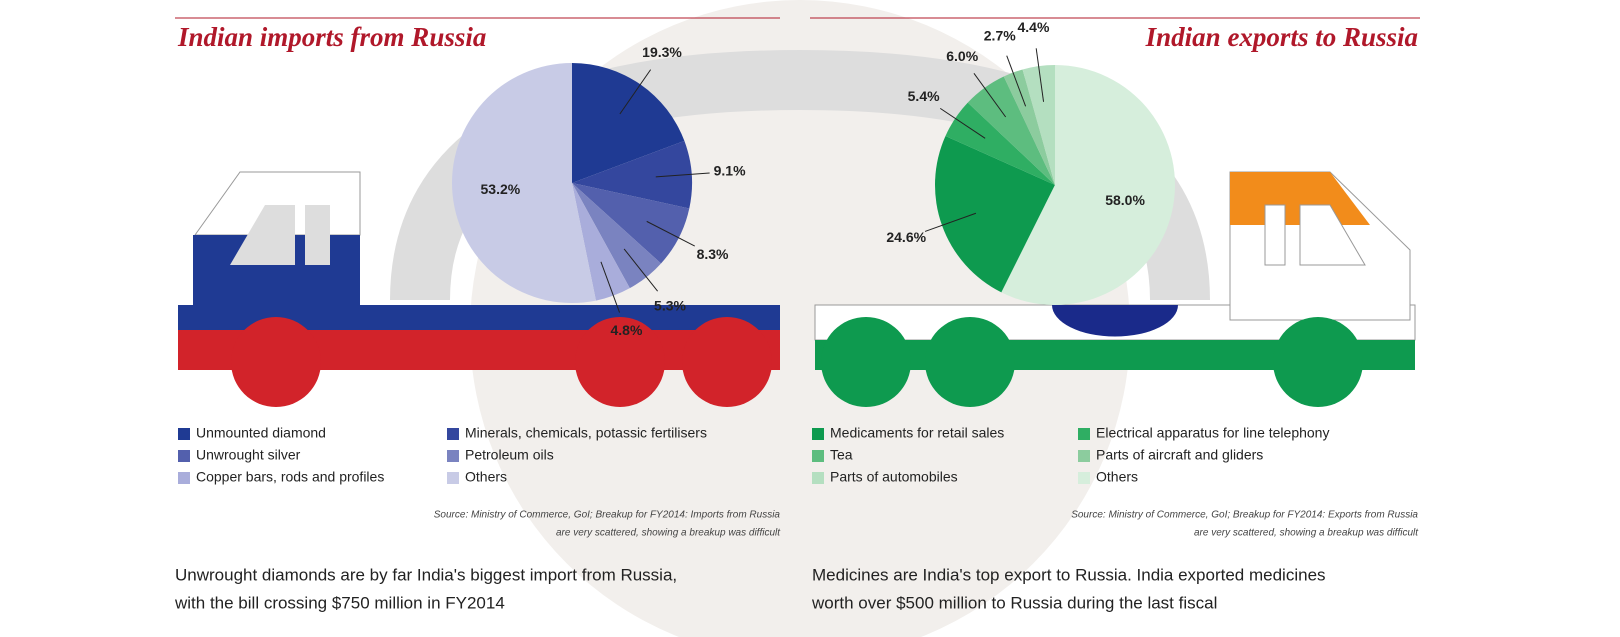  What do you see at coordinates (501, 189) in the screenshot?
I see `value-label: 53.2%` at bounding box center [501, 189].